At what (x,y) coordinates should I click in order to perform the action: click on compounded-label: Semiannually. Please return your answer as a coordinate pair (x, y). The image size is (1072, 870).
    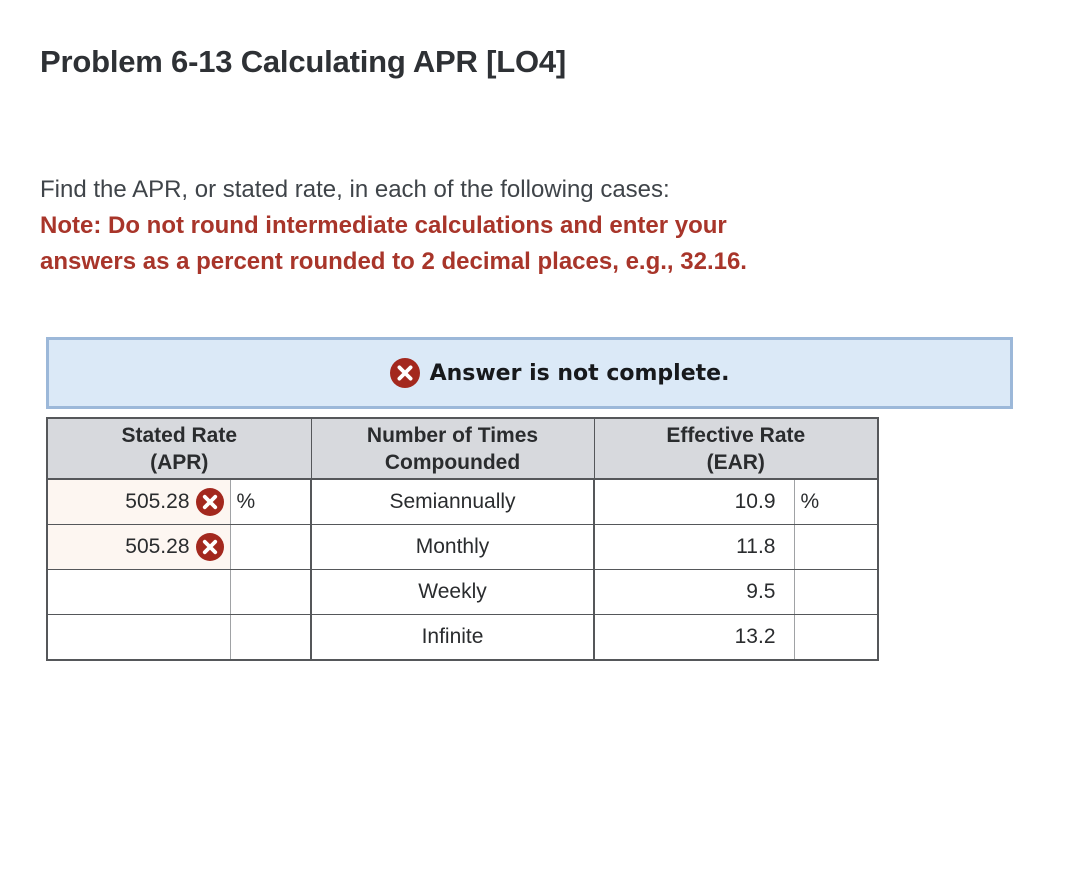
    Looking at the image, I should click on (452, 501).